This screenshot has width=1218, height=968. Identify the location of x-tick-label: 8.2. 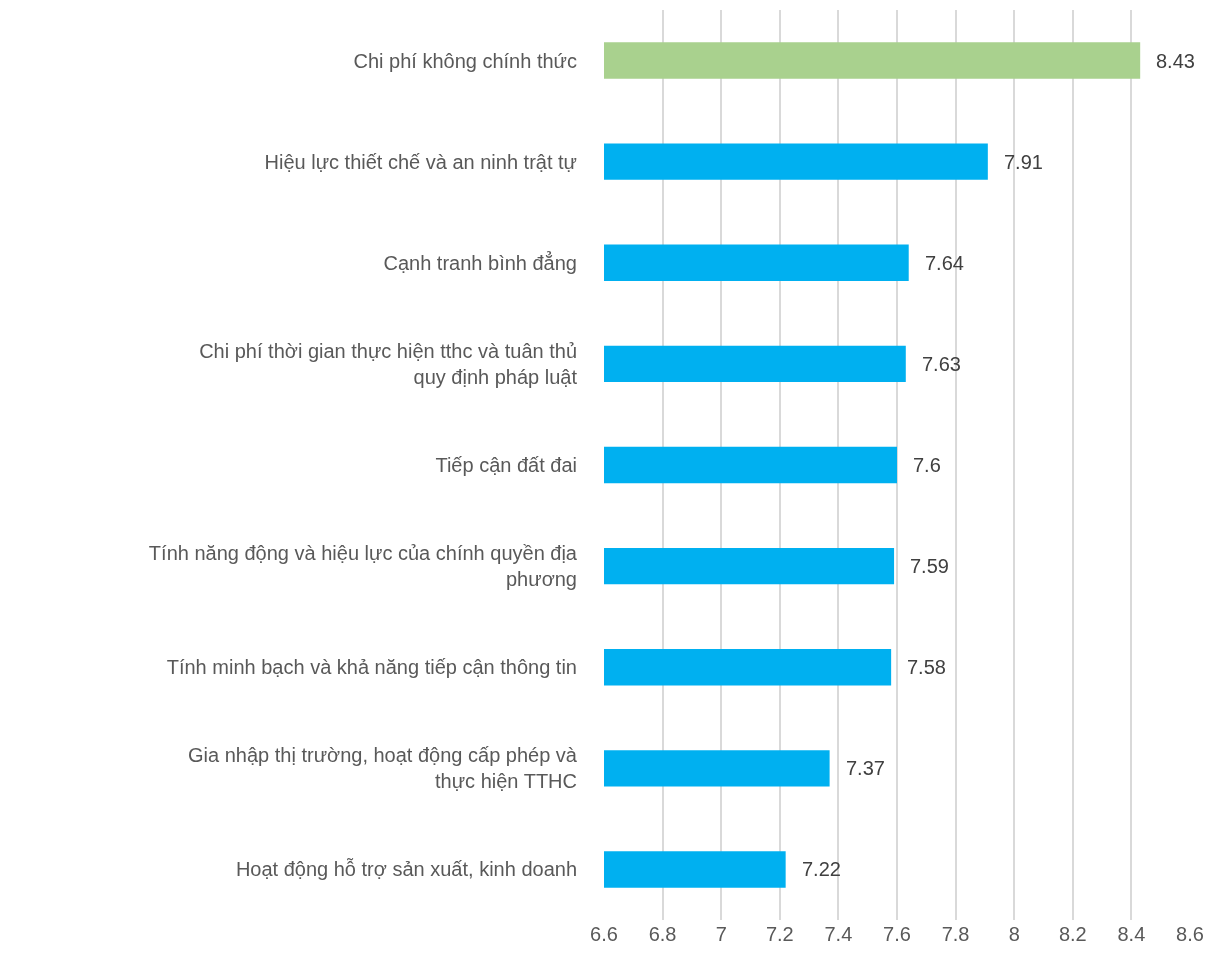
(1072, 934).